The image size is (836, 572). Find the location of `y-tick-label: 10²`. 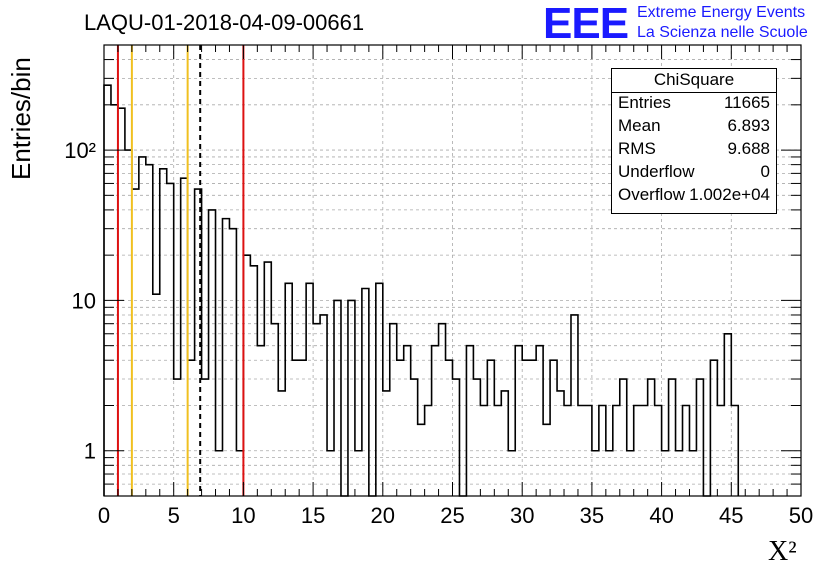

y-tick-label: 10² is located at coordinates (80, 150).